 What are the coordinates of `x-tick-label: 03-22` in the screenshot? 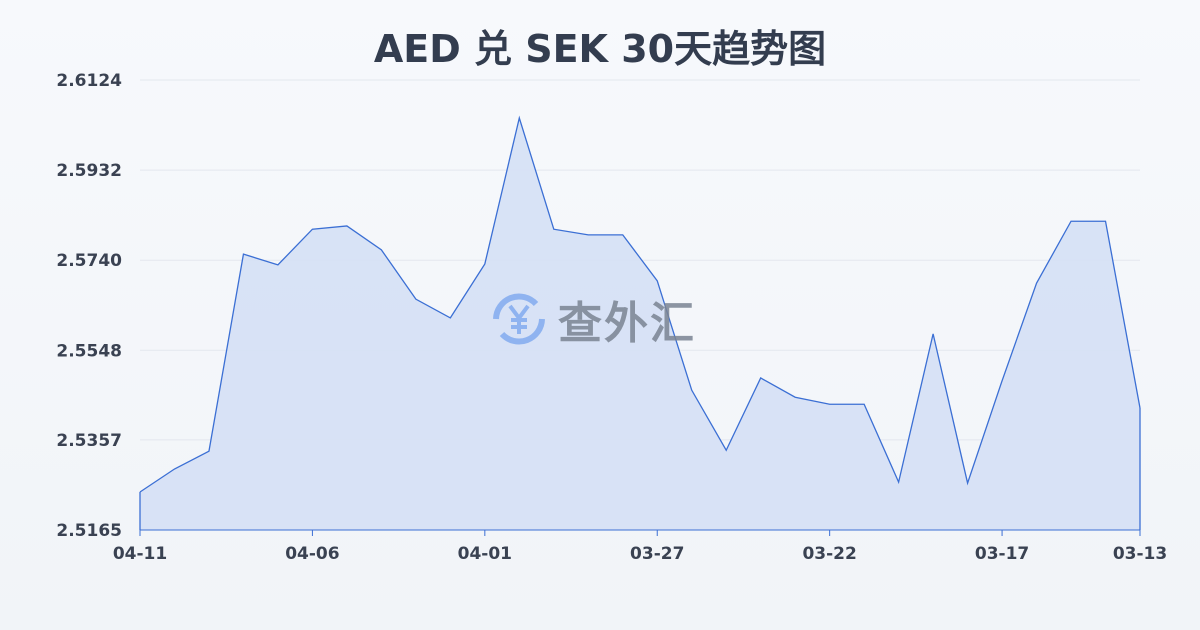 It's located at (829, 554).